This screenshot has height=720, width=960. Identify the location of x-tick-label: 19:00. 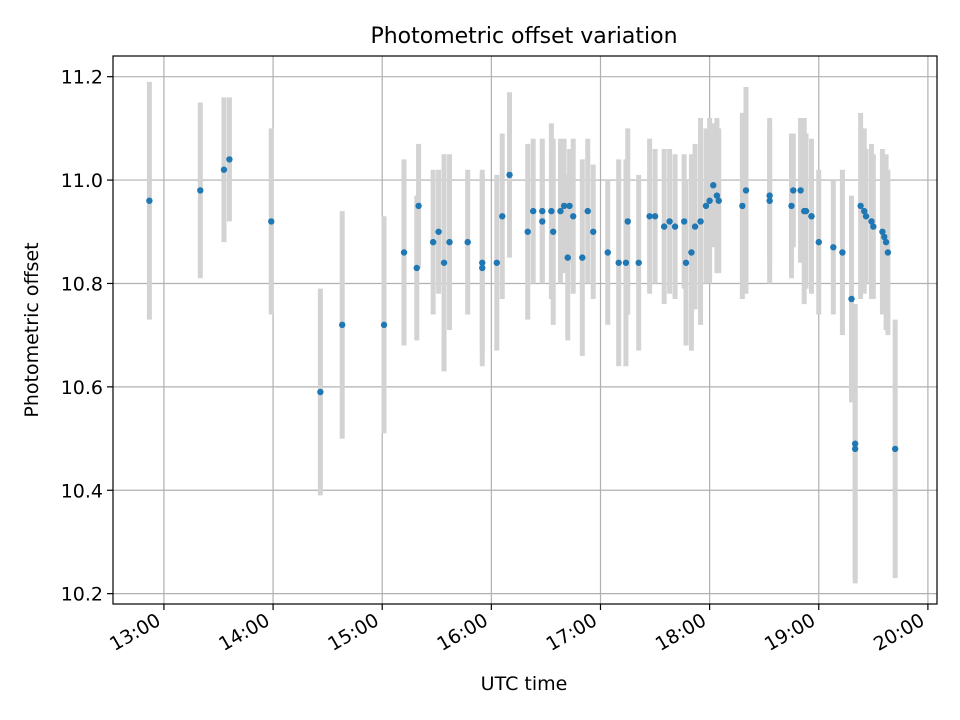
(790, 632).